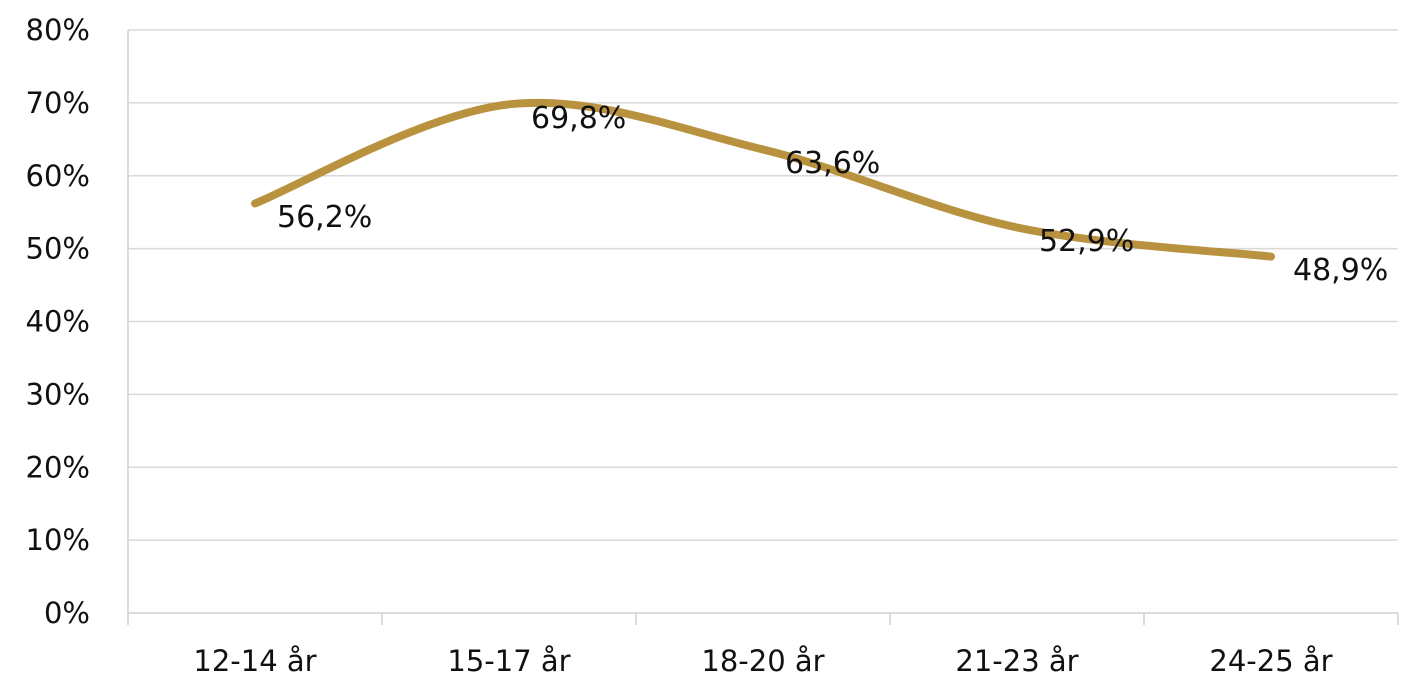 This screenshot has width=1402, height=686. I want to click on x-tick-label: 15-17 år, so click(508, 661).